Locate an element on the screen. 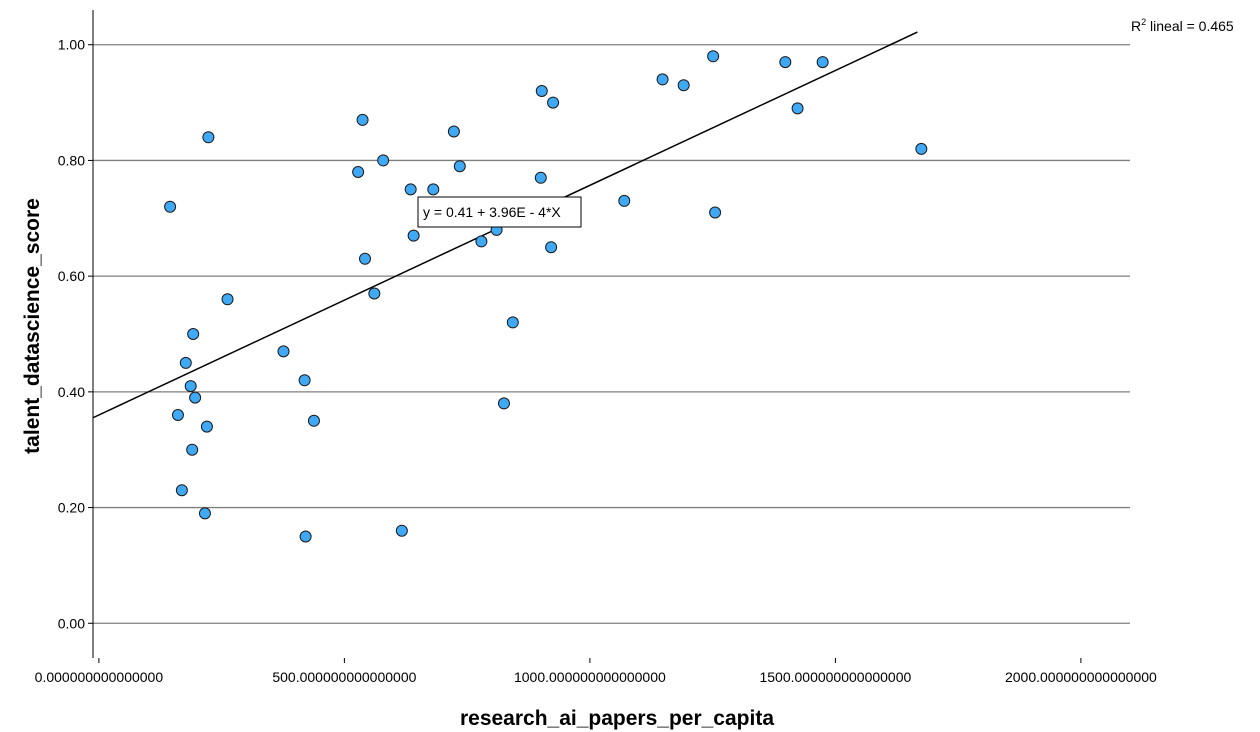 The width and height of the screenshot is (1260, 732). equation-label-box: y = 0.41 + 3.96E - 4*X is located at coordinates (499, 212).